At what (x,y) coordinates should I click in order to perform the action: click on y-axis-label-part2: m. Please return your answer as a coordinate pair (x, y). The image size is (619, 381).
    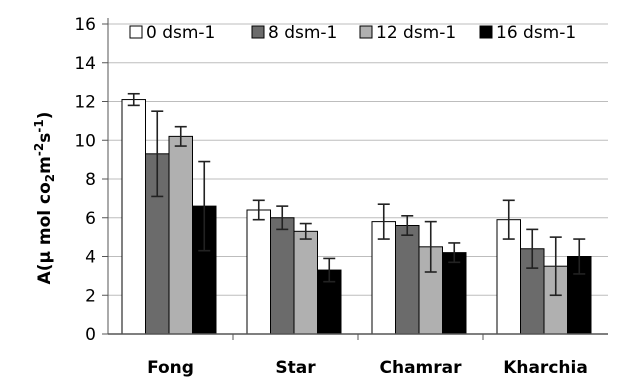
    Looking at the image, I should click on (45, 165).